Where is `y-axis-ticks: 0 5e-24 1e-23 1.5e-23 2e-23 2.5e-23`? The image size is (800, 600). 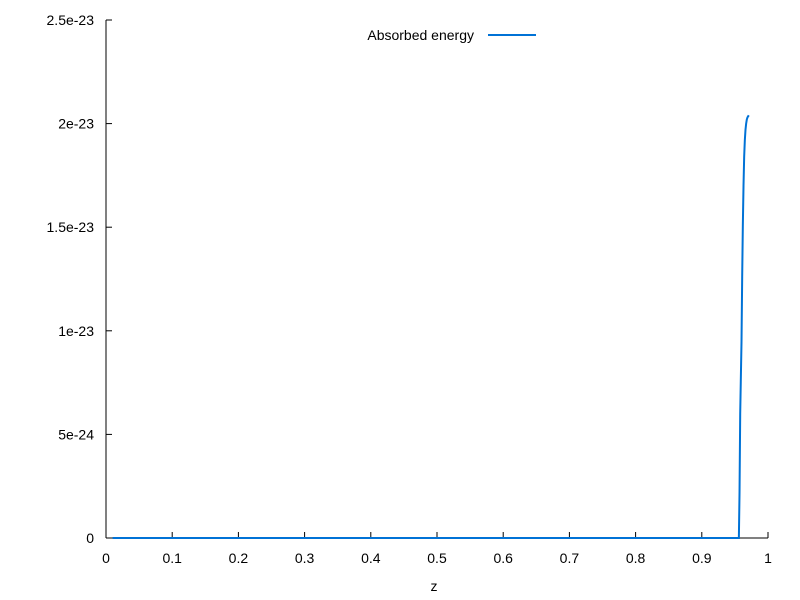 y-axis-ticks: 0 5e-24 1e-23 1.5e-23 2e-23 2.5e-23 is located at coordinates (79, 279).